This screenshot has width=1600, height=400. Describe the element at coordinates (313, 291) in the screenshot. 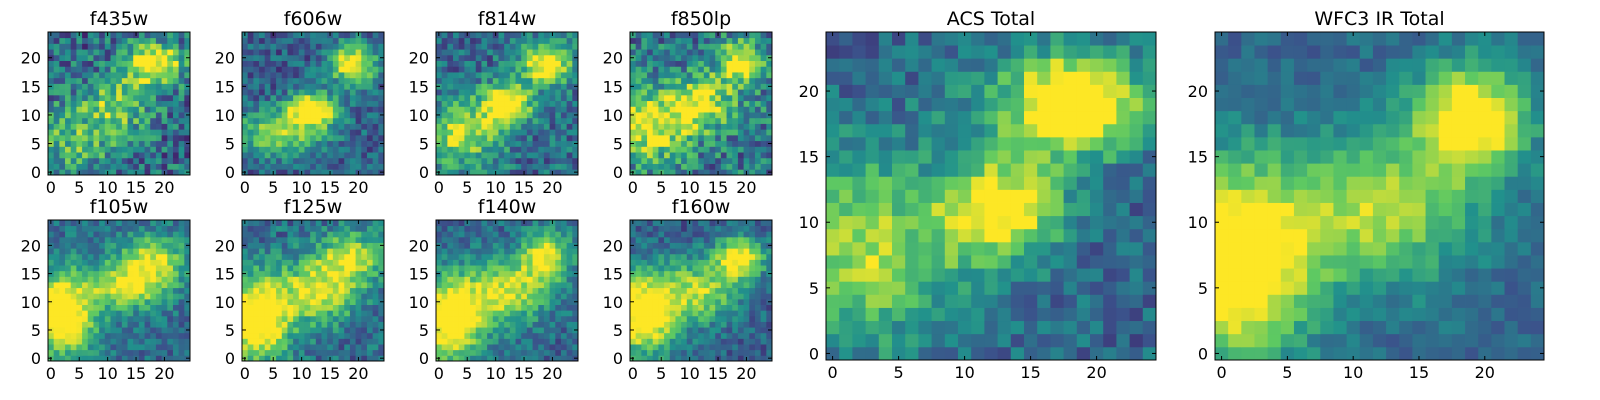

I see `heatmap-cells` at that location.